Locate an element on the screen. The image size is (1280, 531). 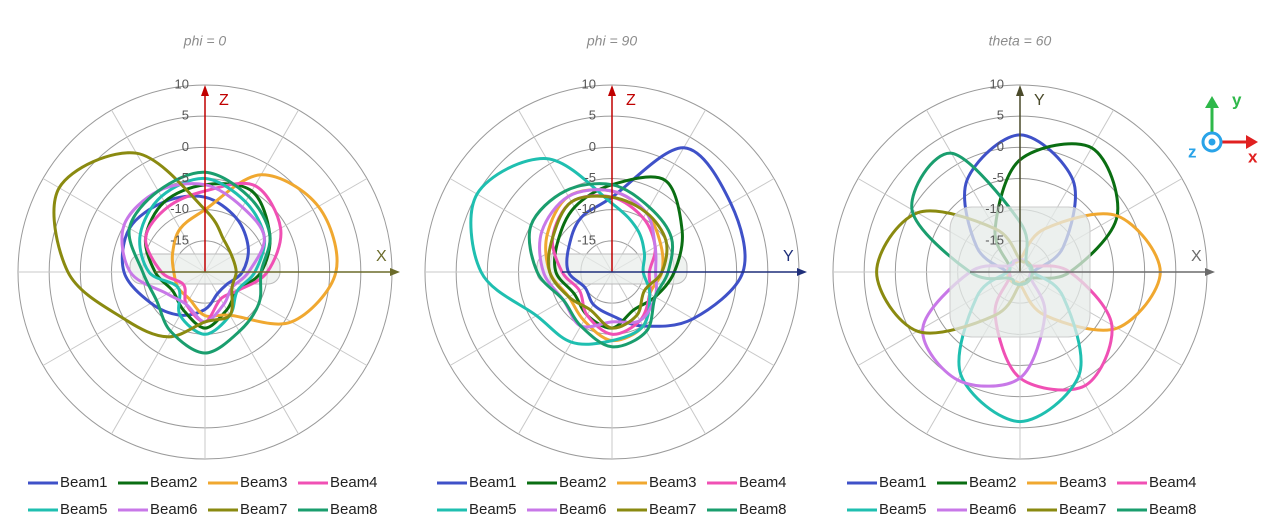
icon-y-label: y is located at coordinates (1237, 99).